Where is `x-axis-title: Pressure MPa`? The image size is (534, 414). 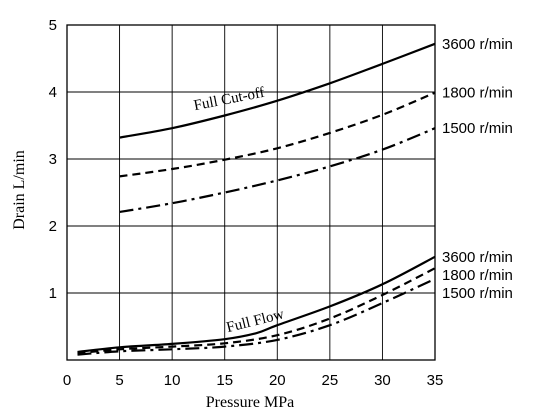
x-axis-title: Pressure MPa is located at coordinates (250, 402).